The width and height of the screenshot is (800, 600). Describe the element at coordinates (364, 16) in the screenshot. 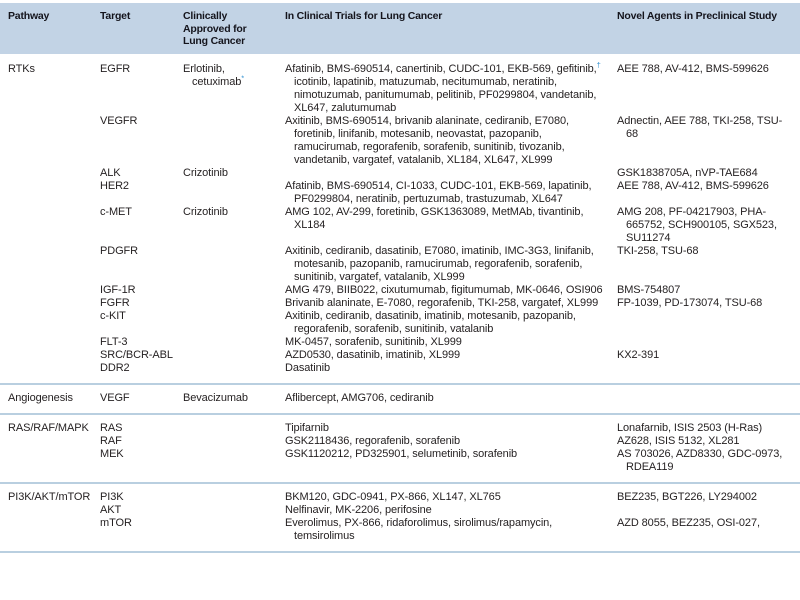

I see `column-header-trials: In Clinical Trials for Lung Cancer` at that location.